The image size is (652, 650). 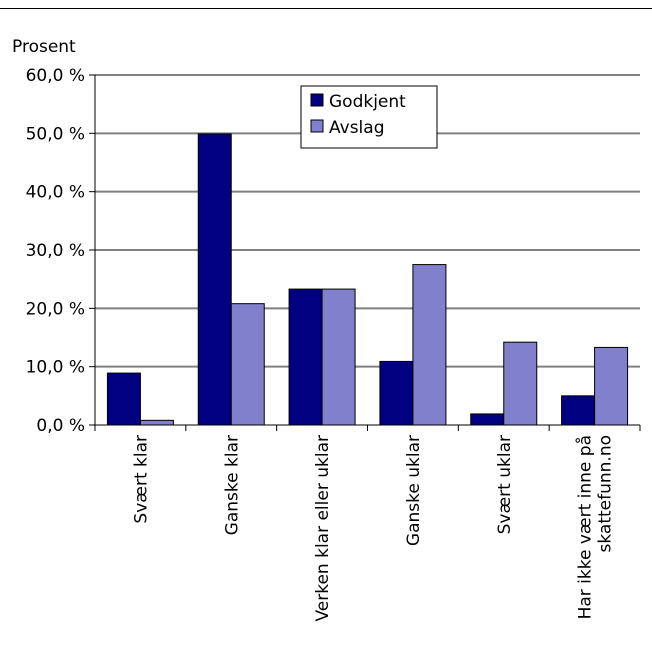 What do you see at coordinates (585, 527) in the screenshot?
I see `x-tick-label: Har ikke vært inne på` at bounding box center [585, 527].